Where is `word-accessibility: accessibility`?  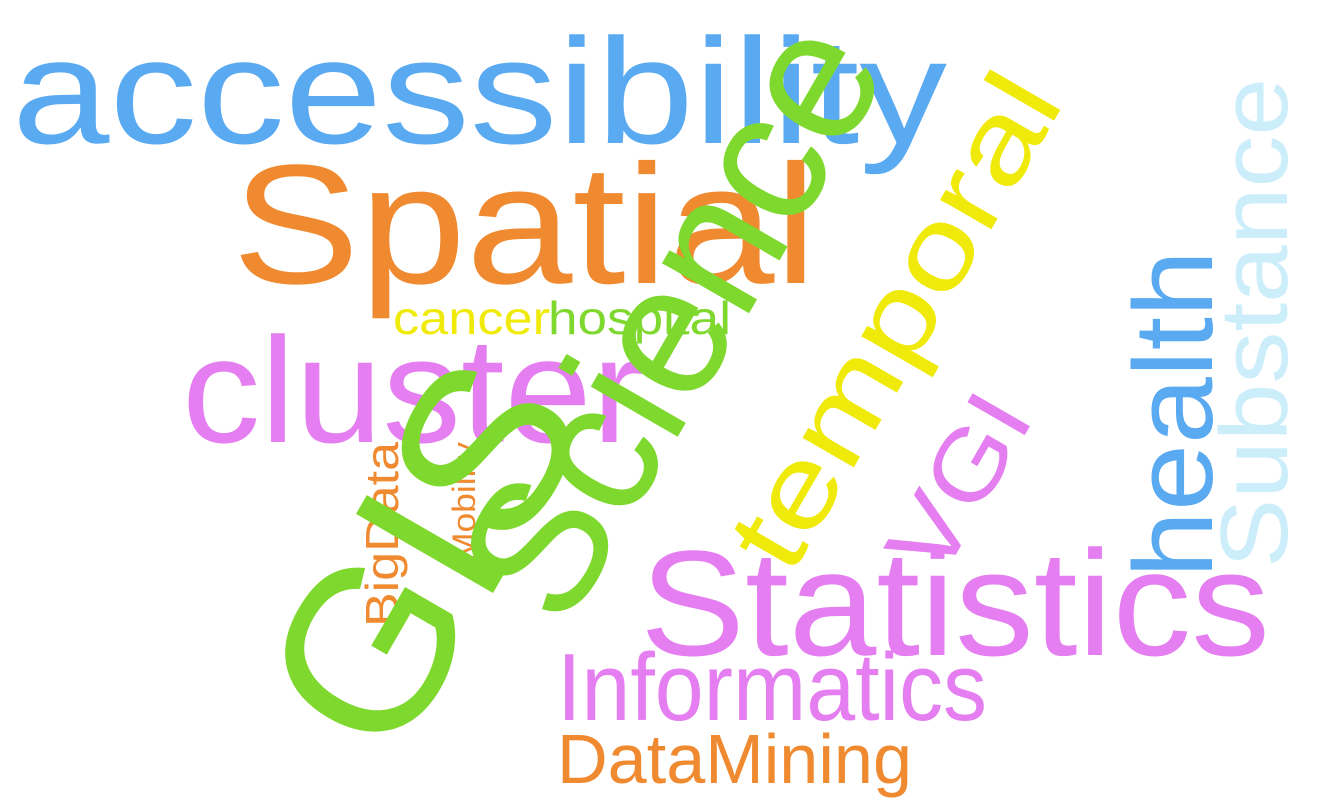
word-accessibility: accessibility is located at coordinates (479, 91).